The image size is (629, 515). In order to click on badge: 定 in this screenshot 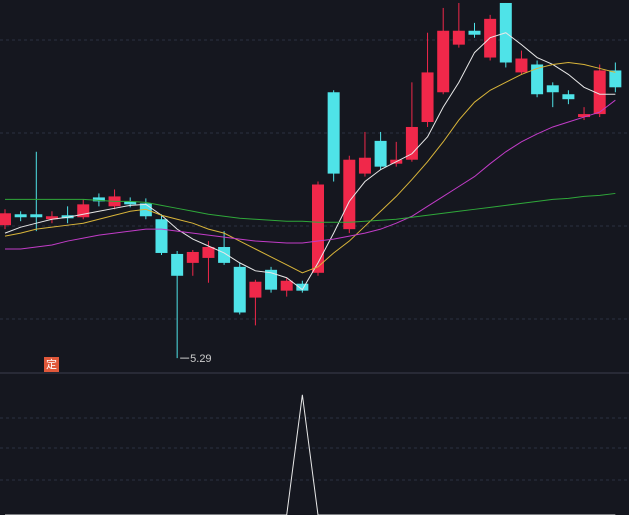, I will do `click(51, 364)`.